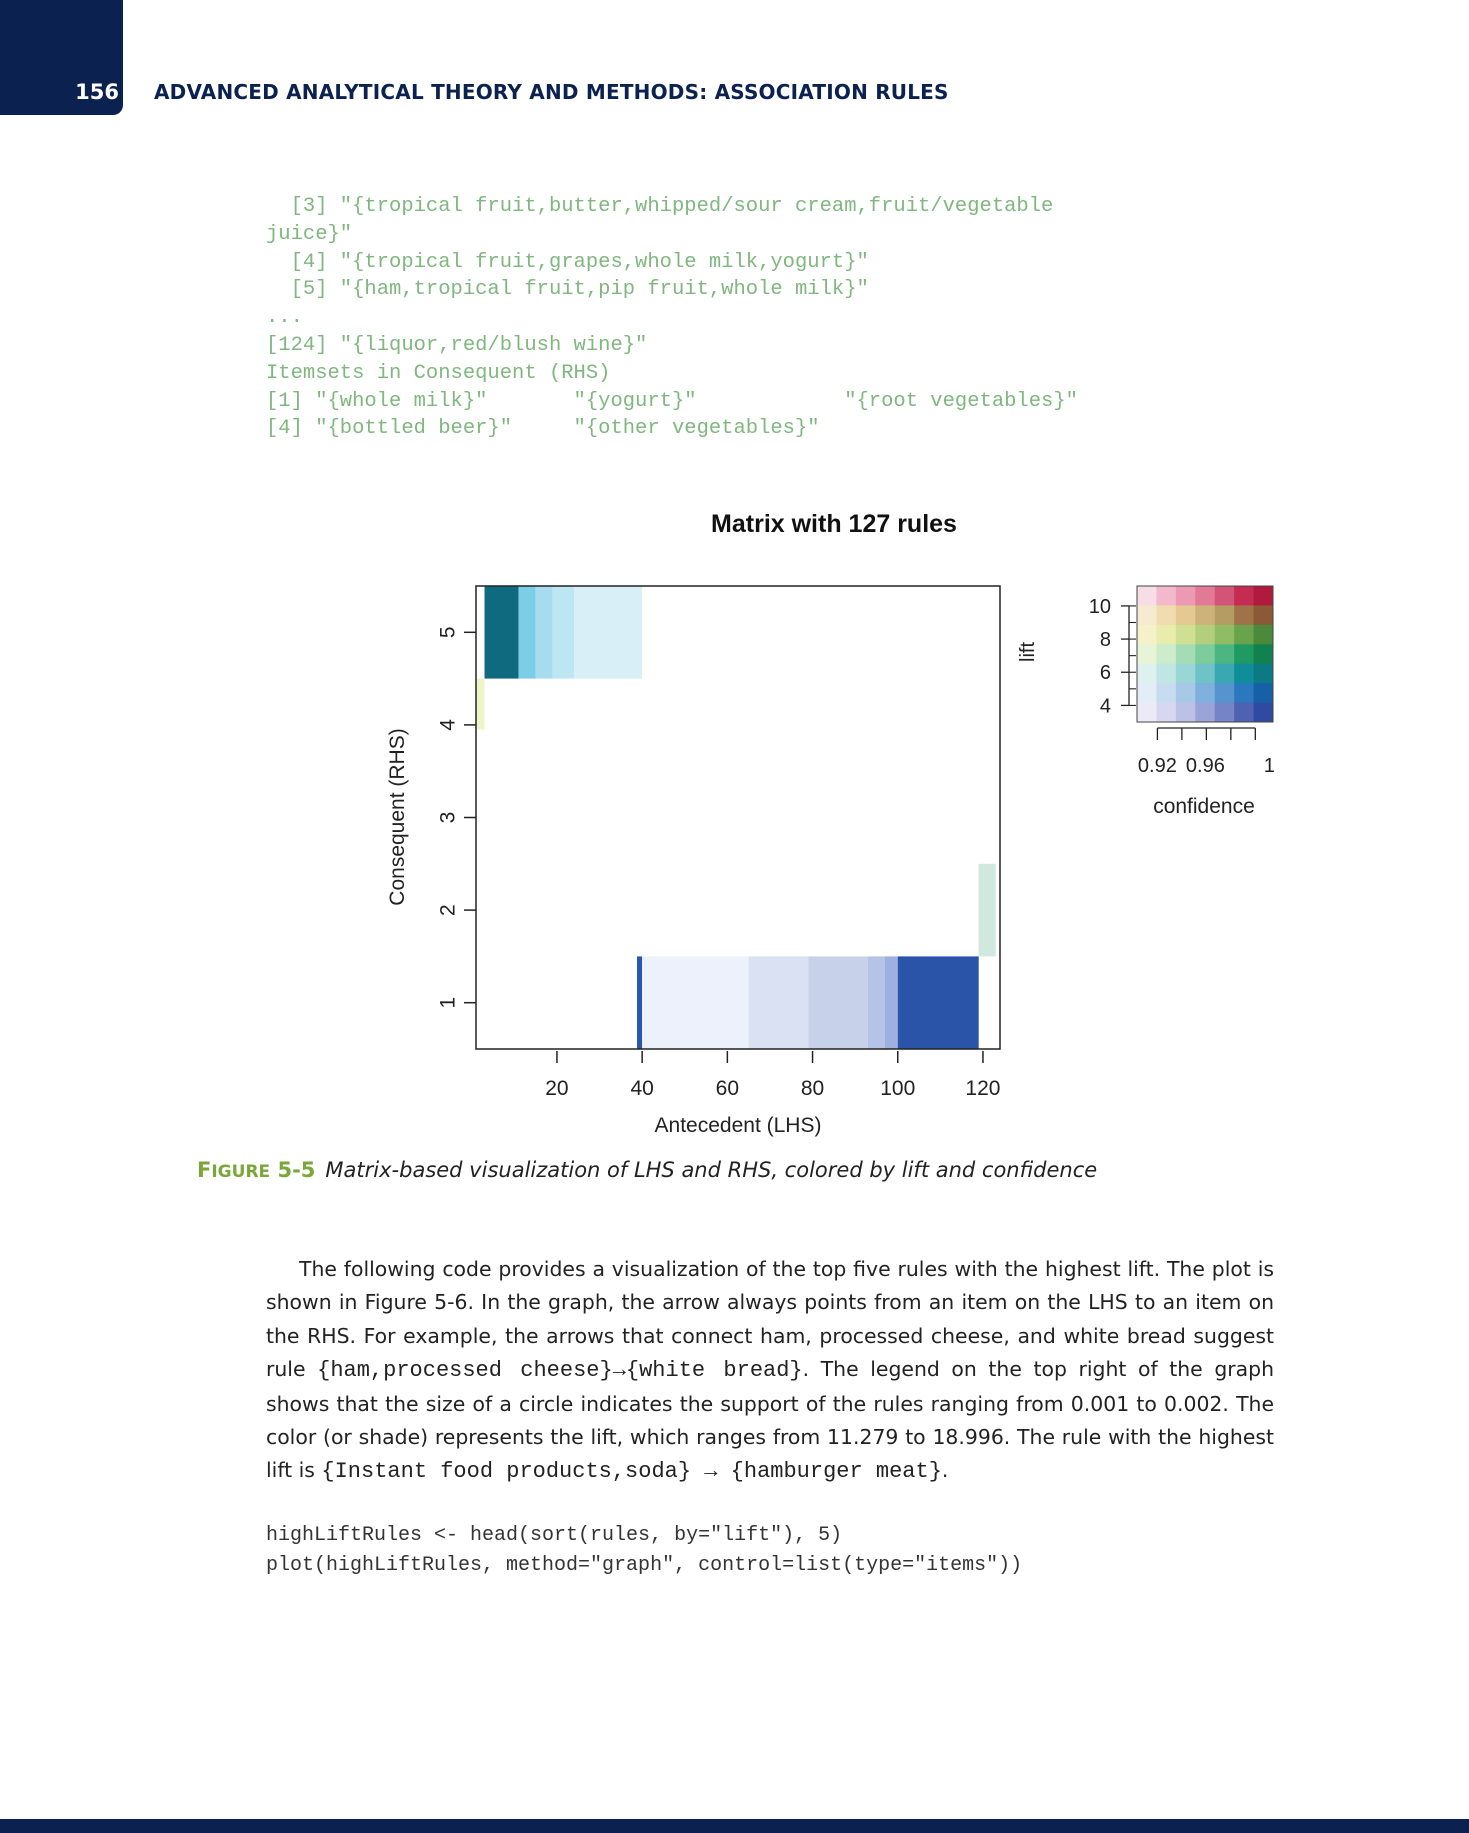  I want to click on x-tick-label: 80, so click(812, 1088).